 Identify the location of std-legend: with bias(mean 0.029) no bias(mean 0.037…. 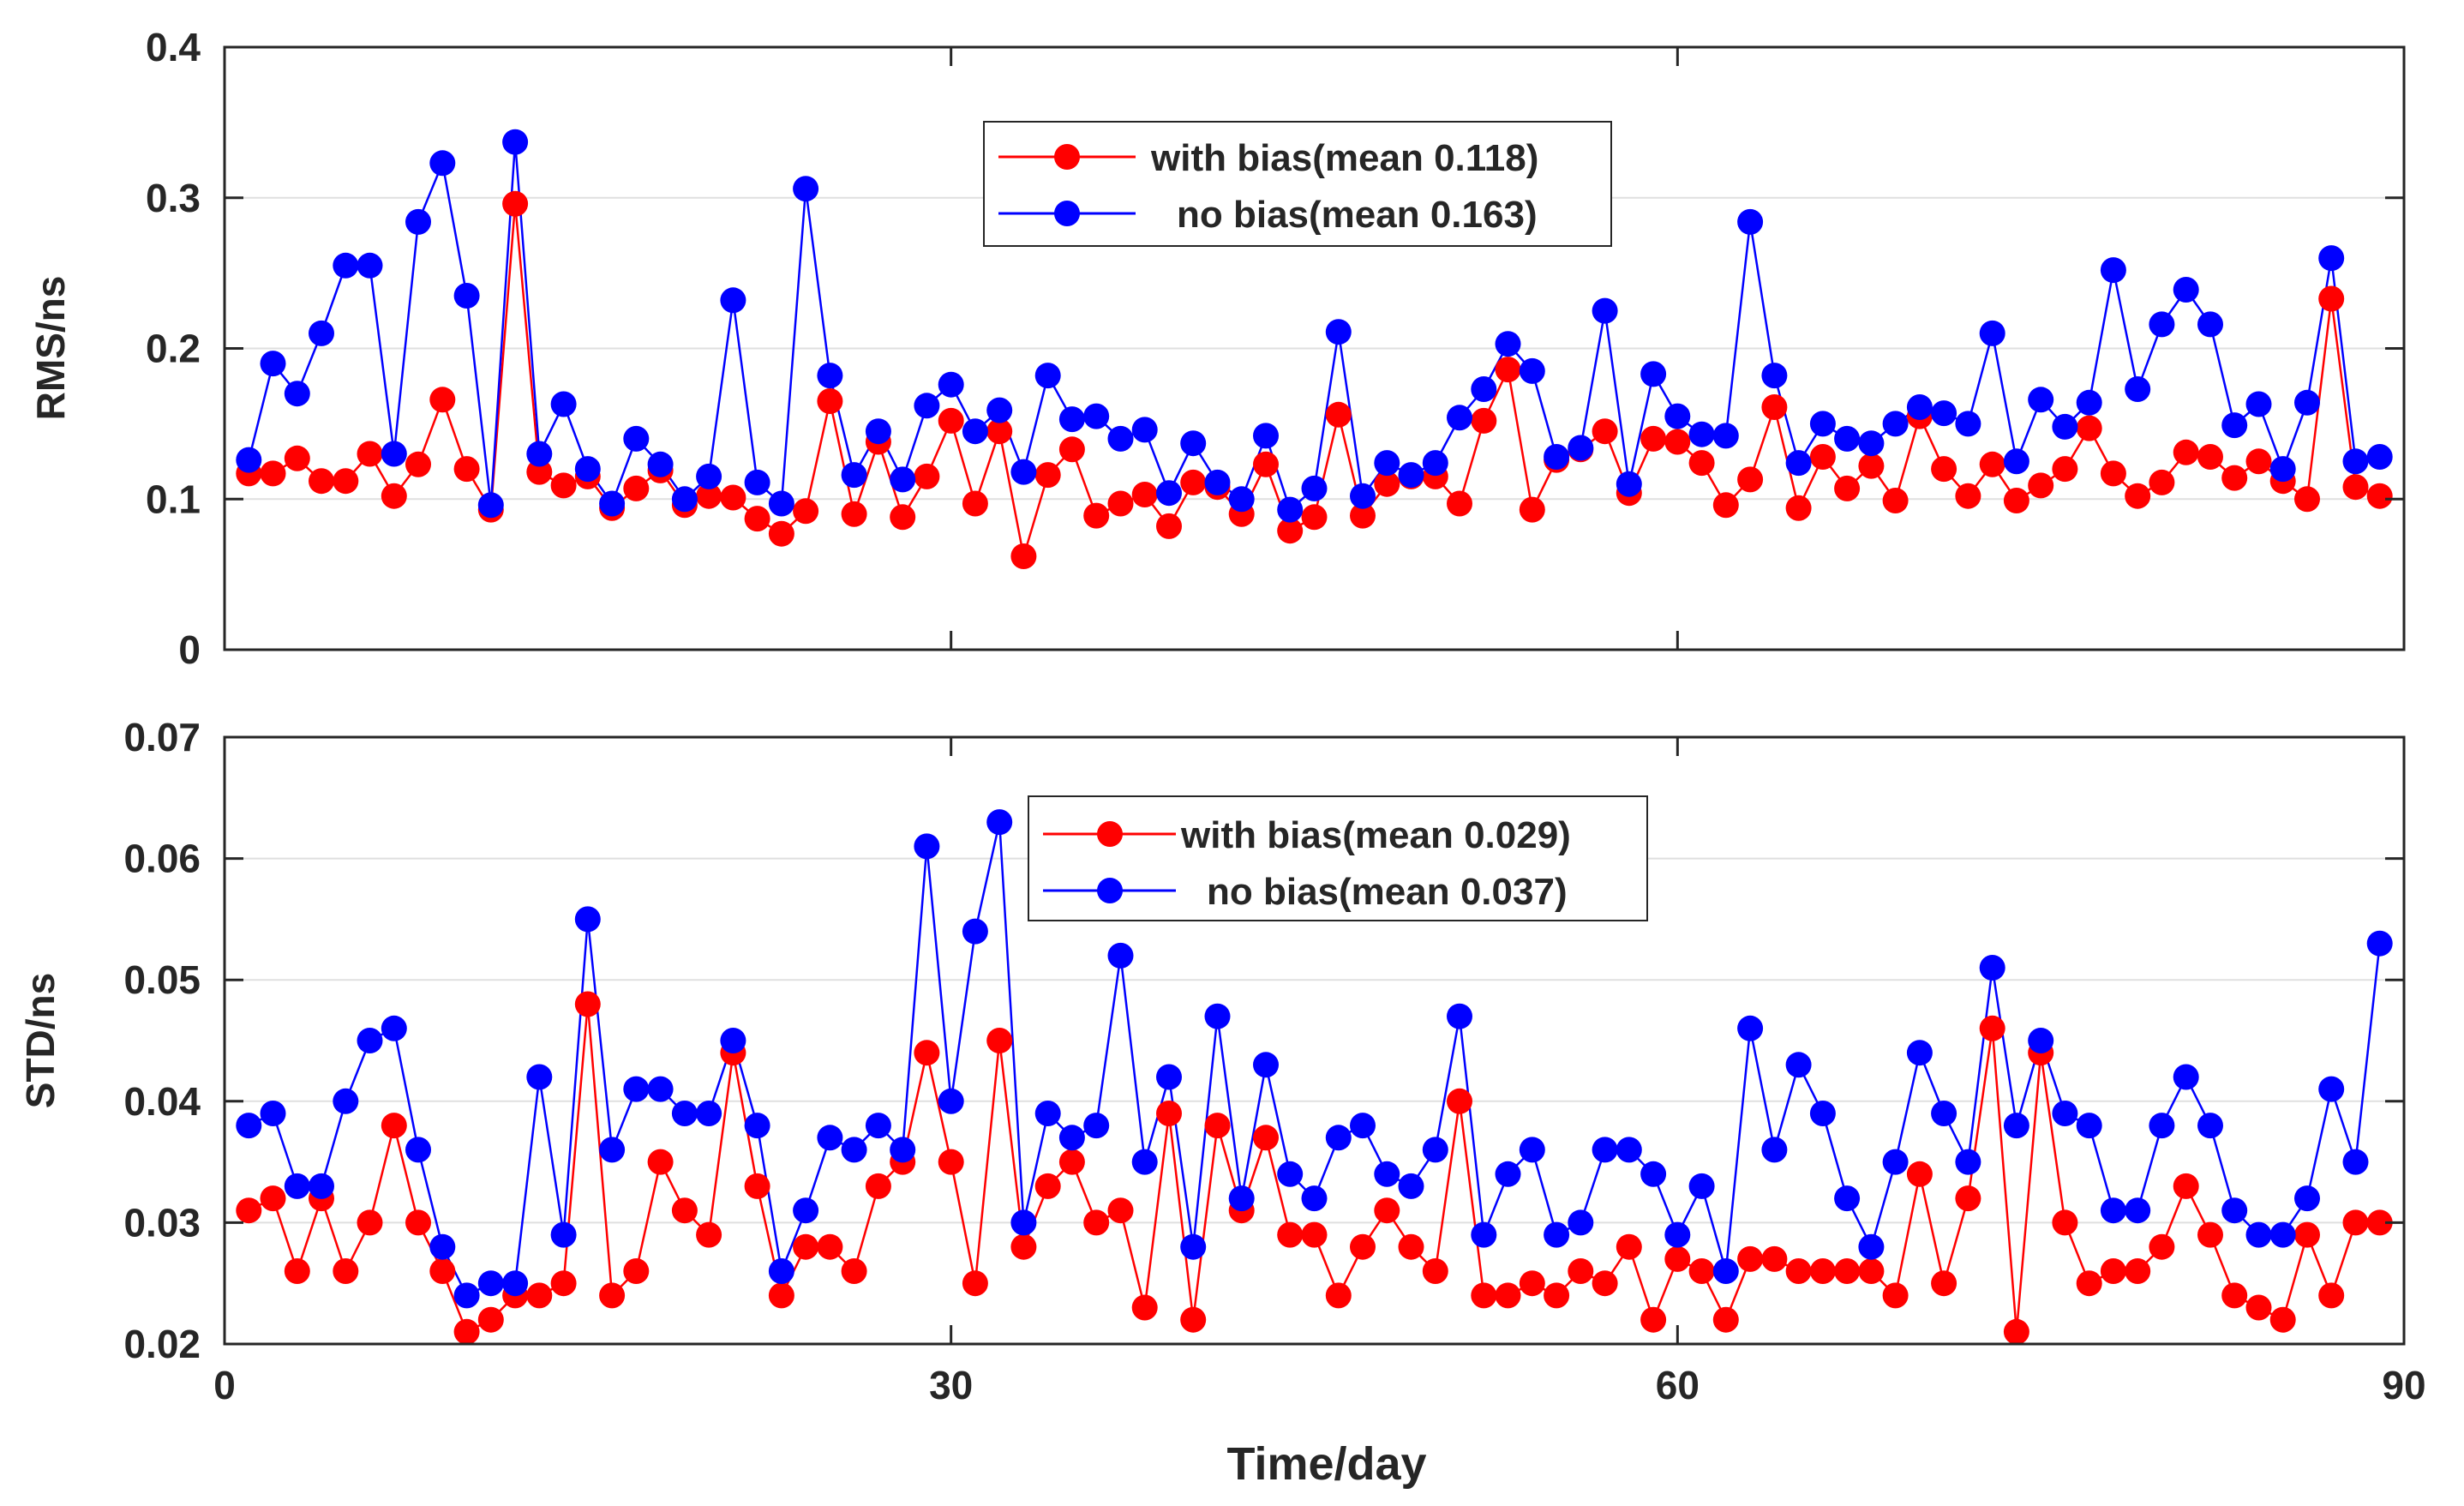
(1338, 858).